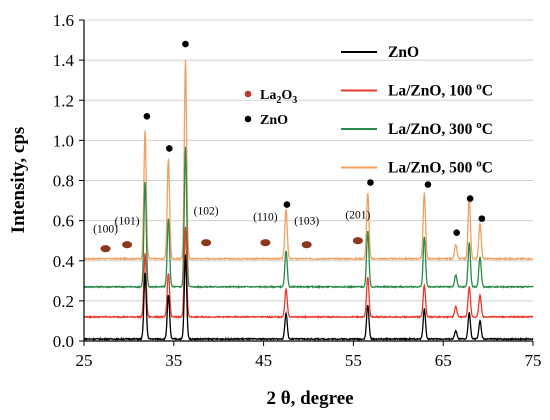 Image resolution: width=550 pixels, height=420 pixels. I want to click on phase-legend: La2O3 ZnO, so click(270, 108).